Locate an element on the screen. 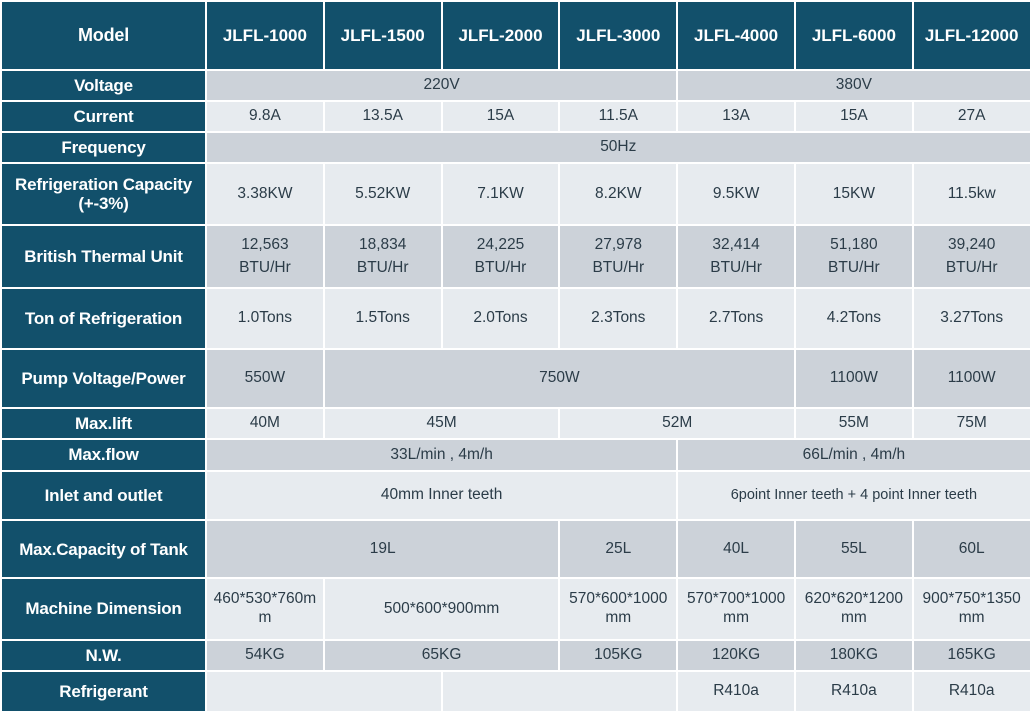 Image resolution: width=1030 pixels, height=713 pixels. cell-refrigeration-6: 15KW is located at coordinates (853, 194).